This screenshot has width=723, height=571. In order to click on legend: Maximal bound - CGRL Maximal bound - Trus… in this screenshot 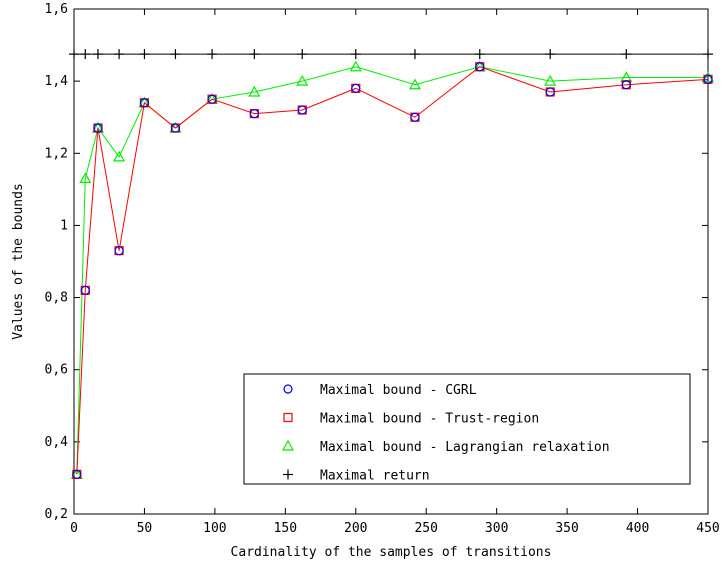, I will do `click(467, 429)`.